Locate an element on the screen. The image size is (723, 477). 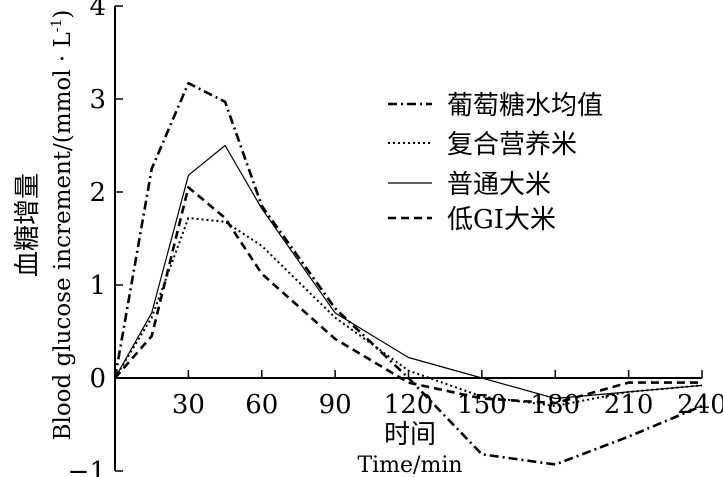
y-axis-label-close: ) is located at coordinates (63, 14).